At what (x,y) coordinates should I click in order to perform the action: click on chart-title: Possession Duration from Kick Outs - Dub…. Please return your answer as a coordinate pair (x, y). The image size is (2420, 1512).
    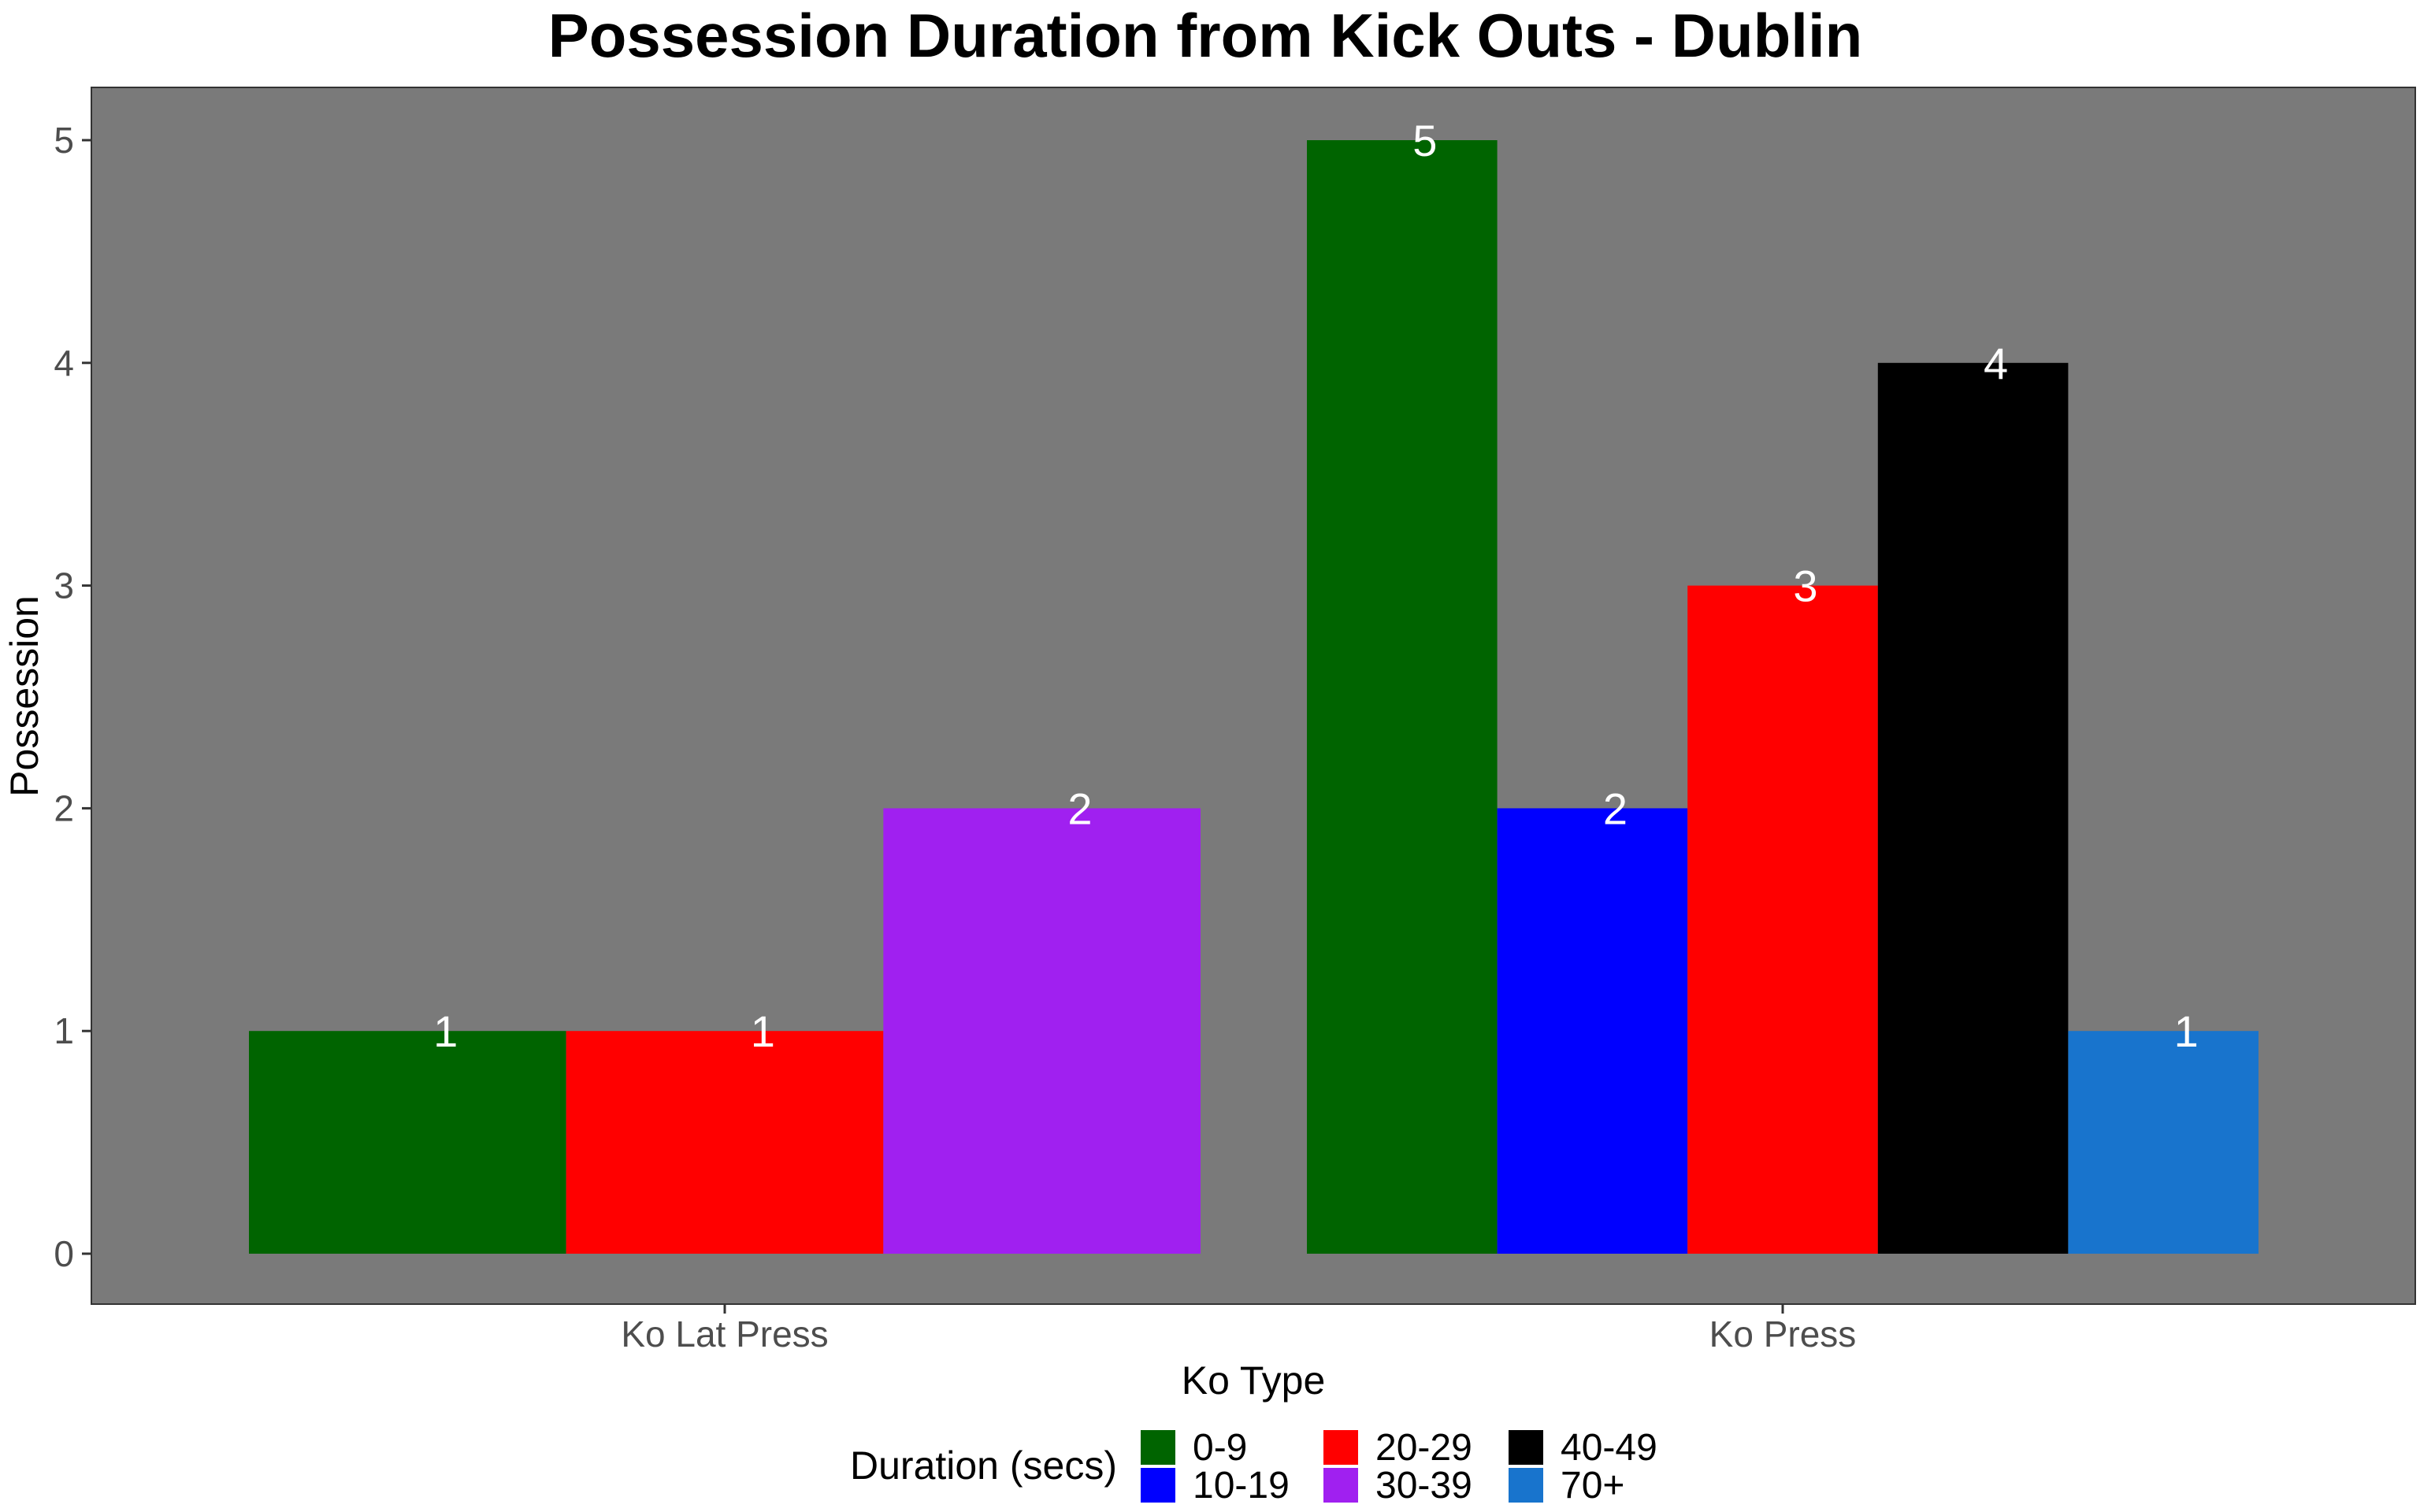
    Looking at the image, I should click on (1205, 35).